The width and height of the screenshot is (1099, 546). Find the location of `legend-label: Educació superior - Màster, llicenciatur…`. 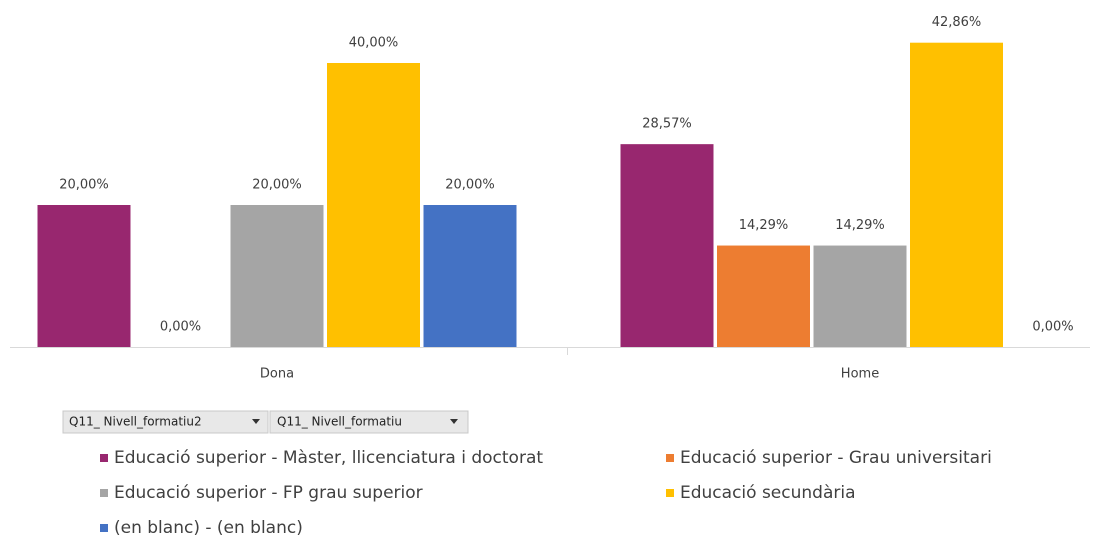

legend-label: Educació superior - Màster, llicenciatur… is located at coordinates (328, 458).